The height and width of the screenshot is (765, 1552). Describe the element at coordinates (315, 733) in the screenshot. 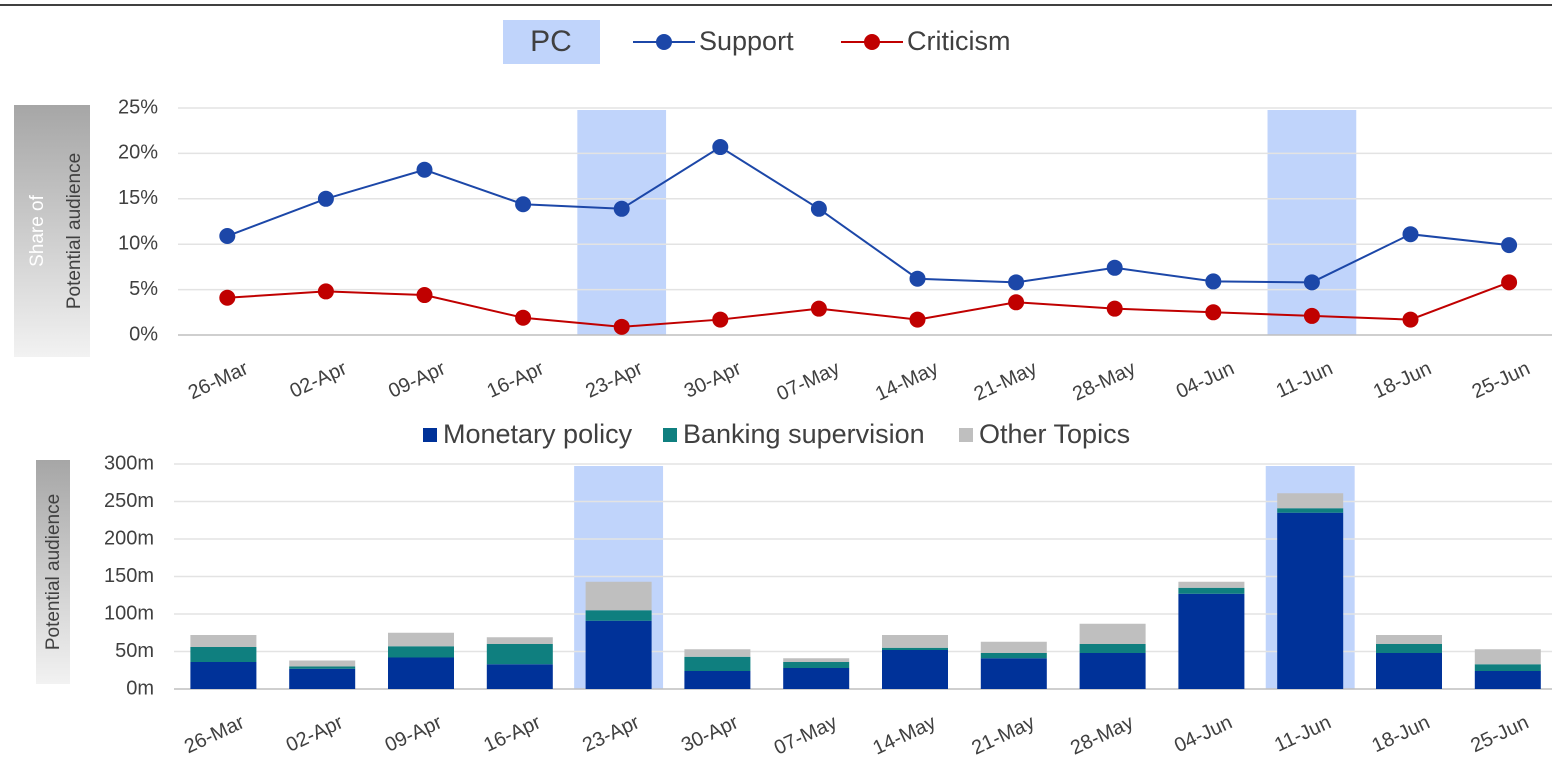

I see `x-tick-label: 02-Apr` at that location.